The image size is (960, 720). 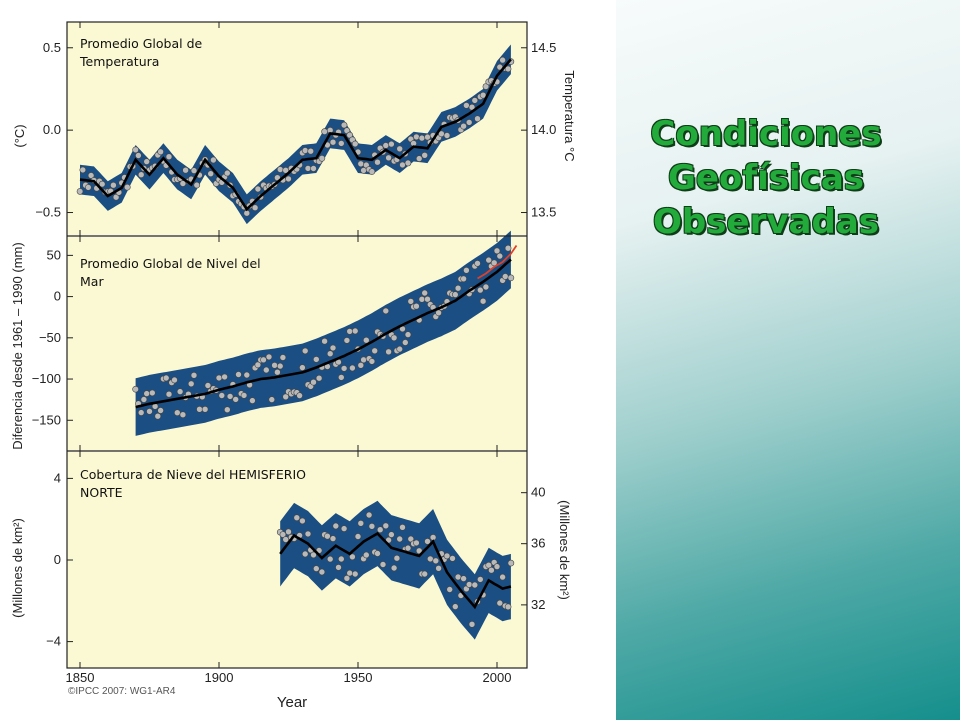 I want to click on sealevel-series, so click(x=325, y=333).